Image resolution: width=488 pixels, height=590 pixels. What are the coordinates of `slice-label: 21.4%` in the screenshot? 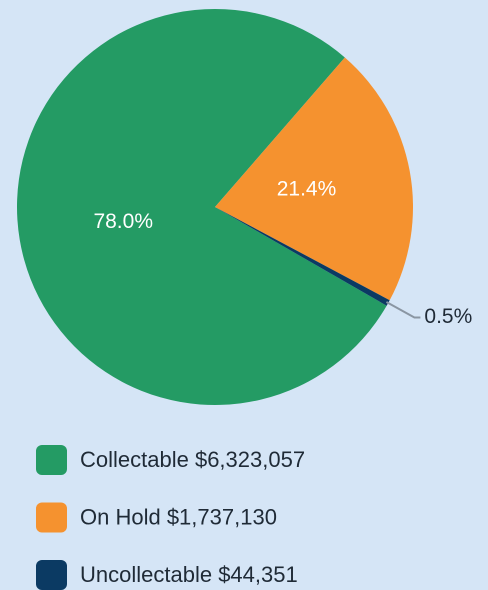 It's located at (307, 189).